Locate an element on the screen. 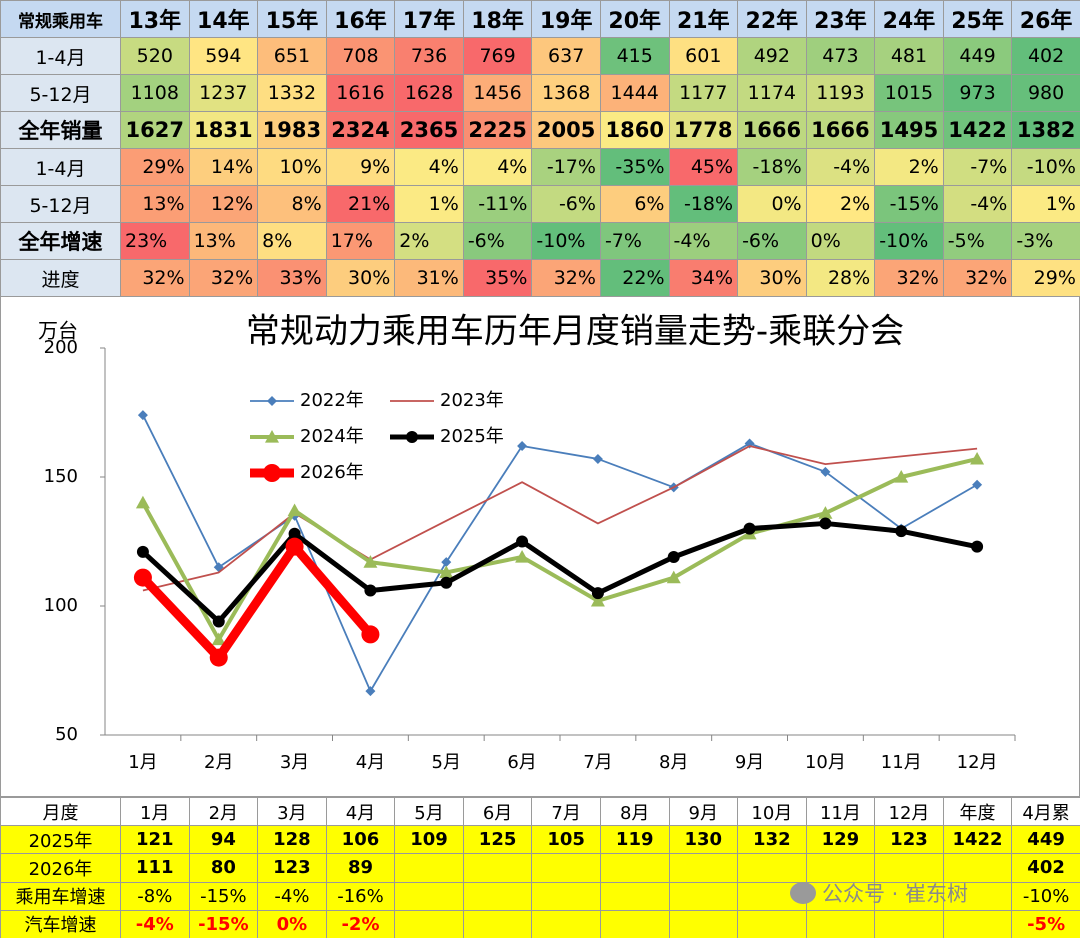 The image size is (1080, 938). table-cell: 9% is located at coordinates (360, 167).